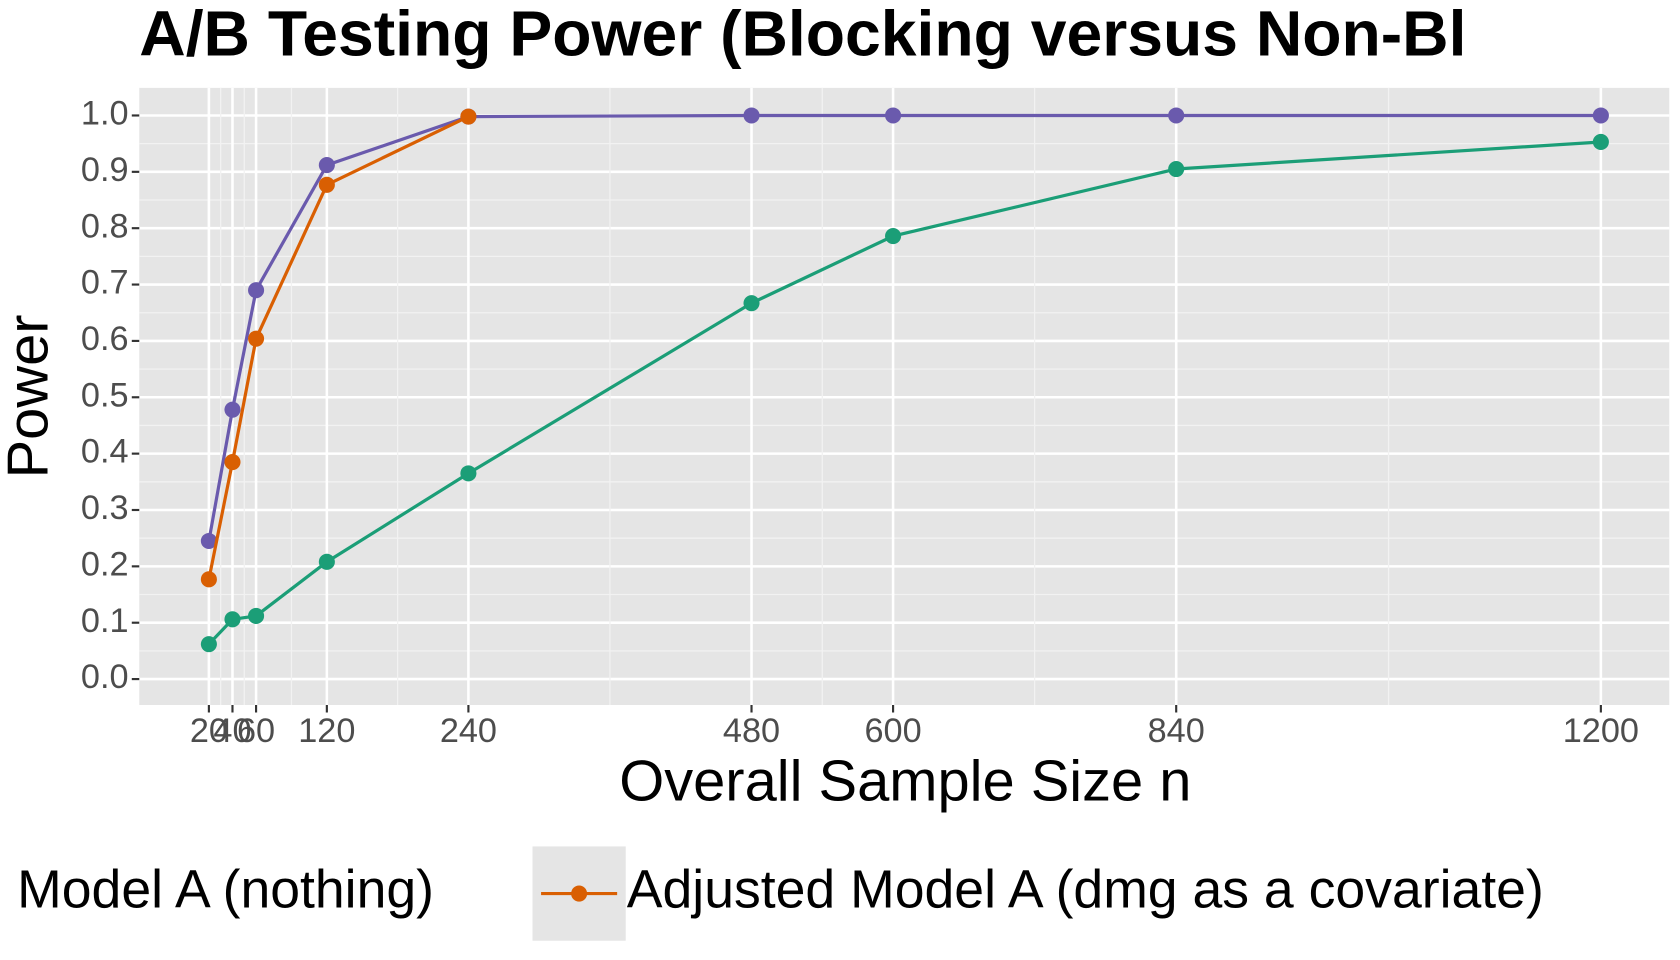 The image size is (1680, 960). Describe the element at coordinates (1085, 890) in the screenshot. I see `legend-label: Adjusted Model A (dmg as a covariate)` at that location.